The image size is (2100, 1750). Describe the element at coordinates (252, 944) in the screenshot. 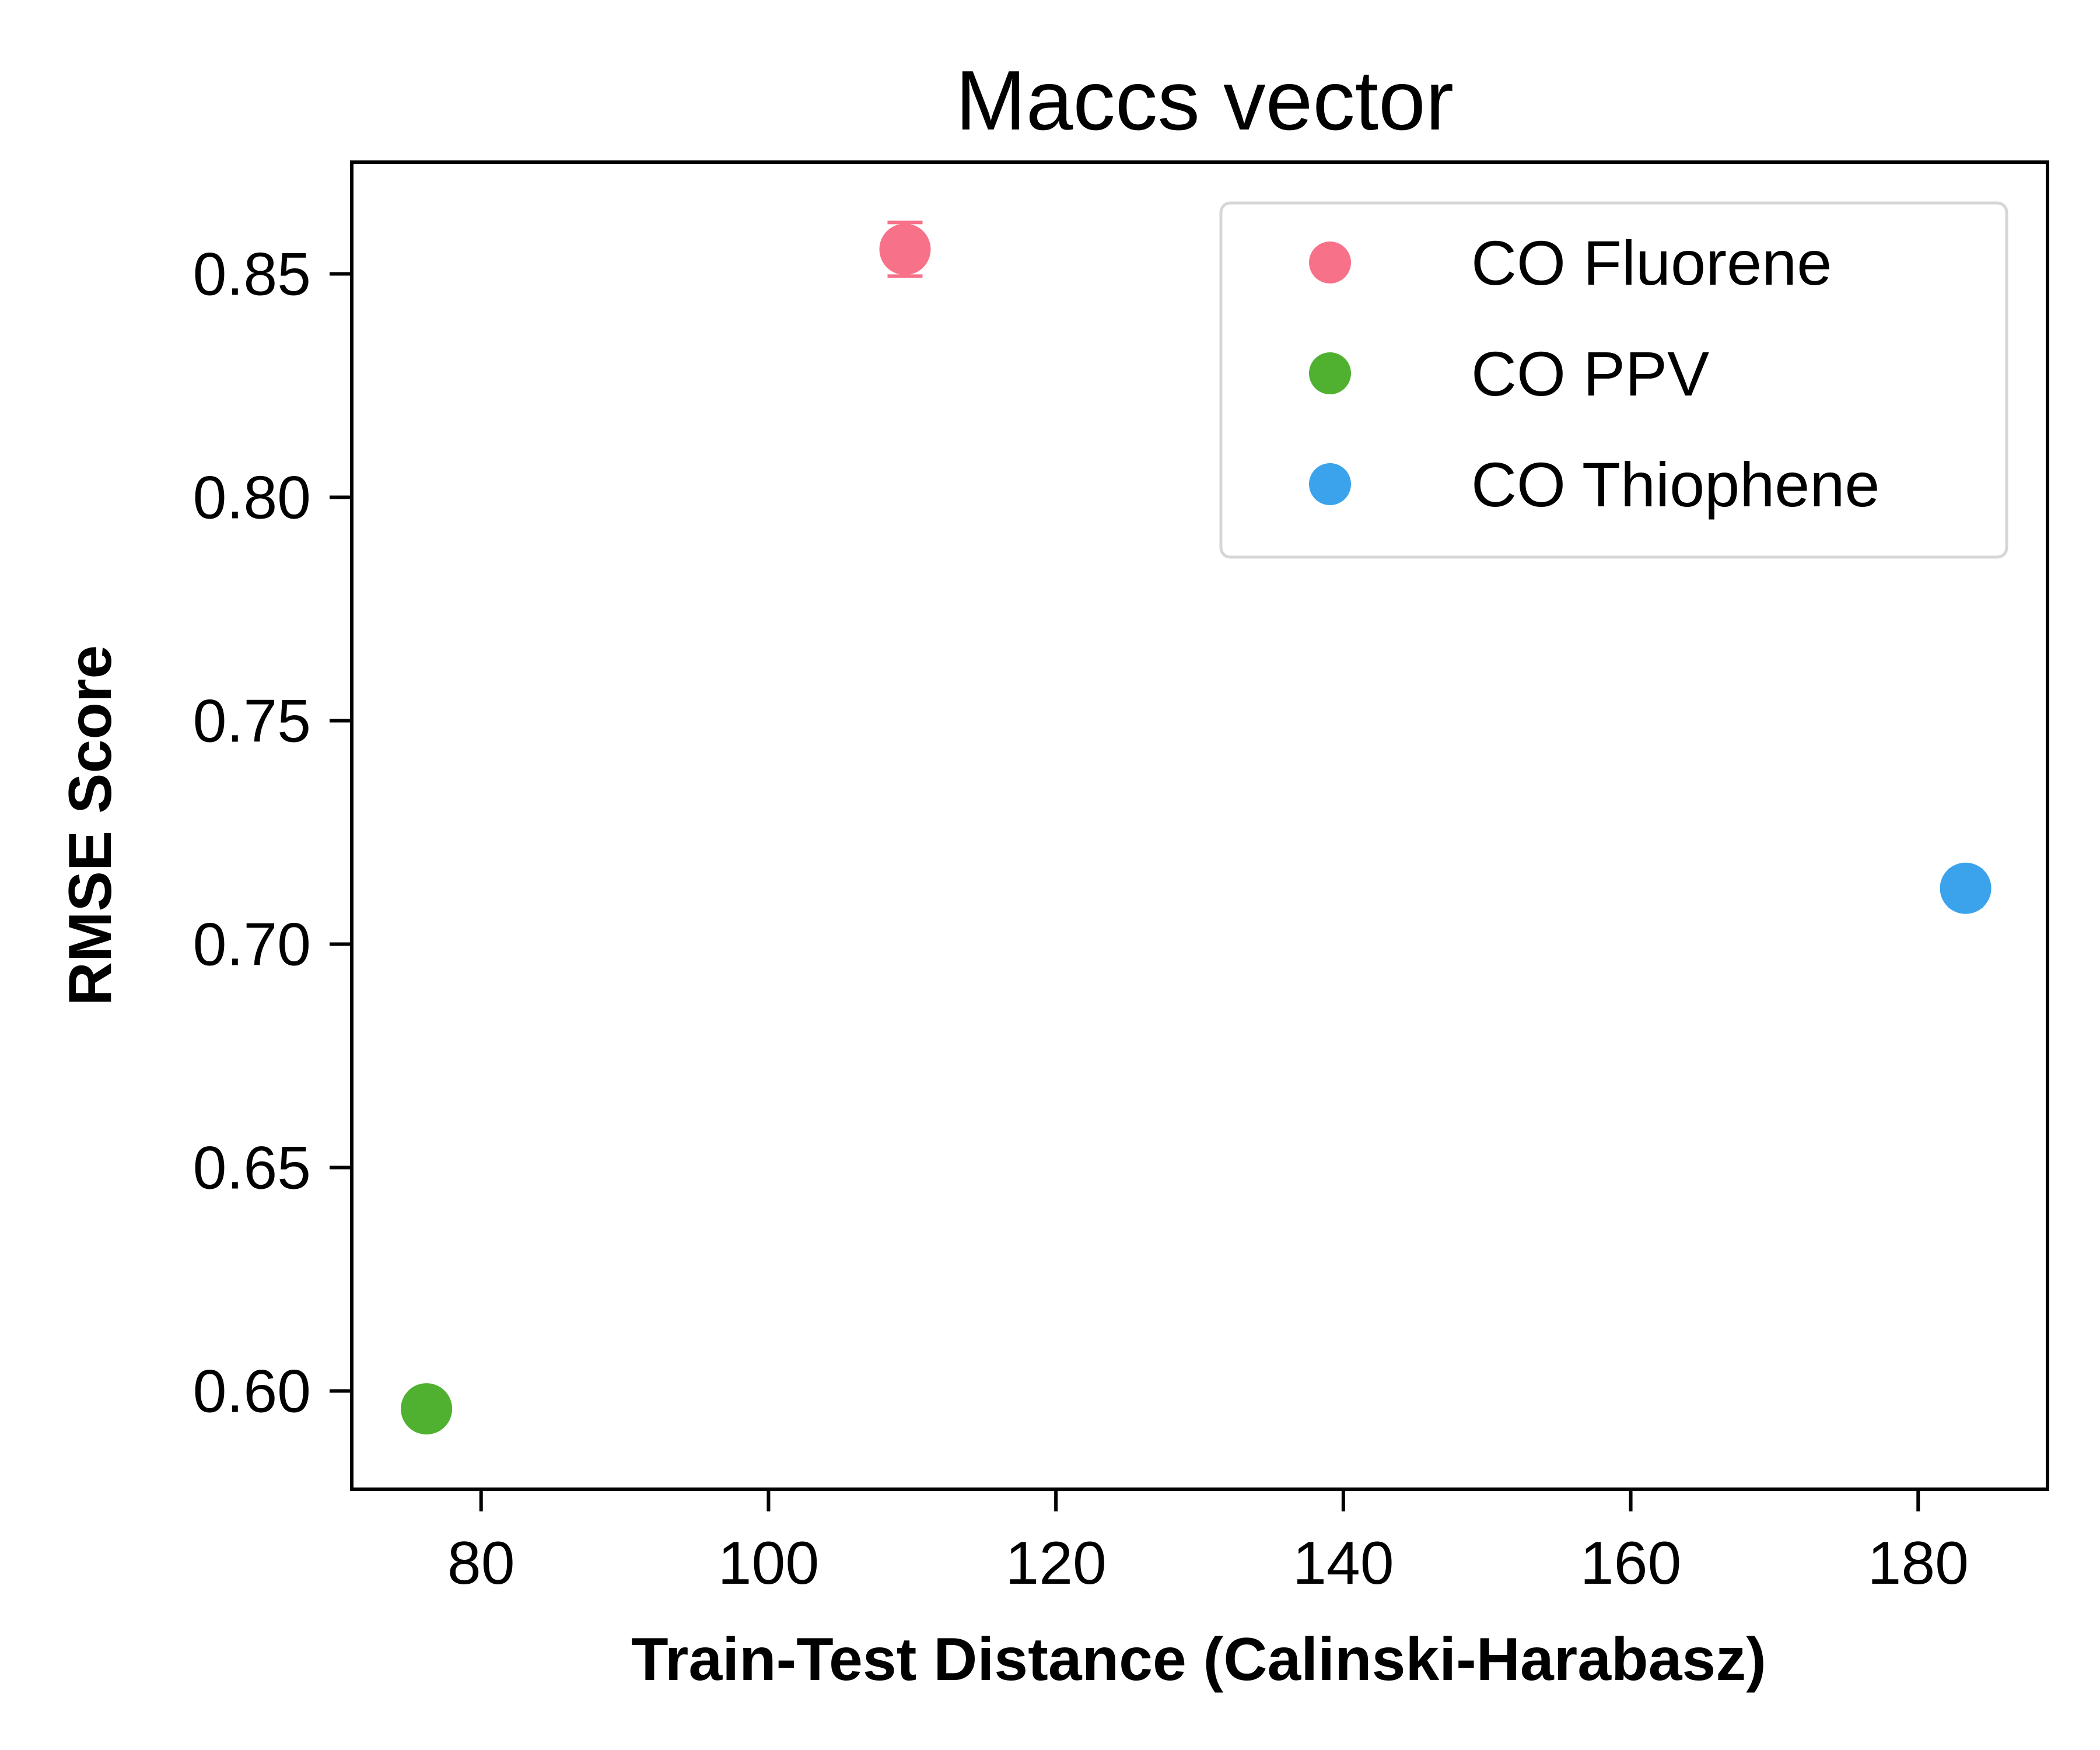

I see `y-tick-label: 0.70` at that location.